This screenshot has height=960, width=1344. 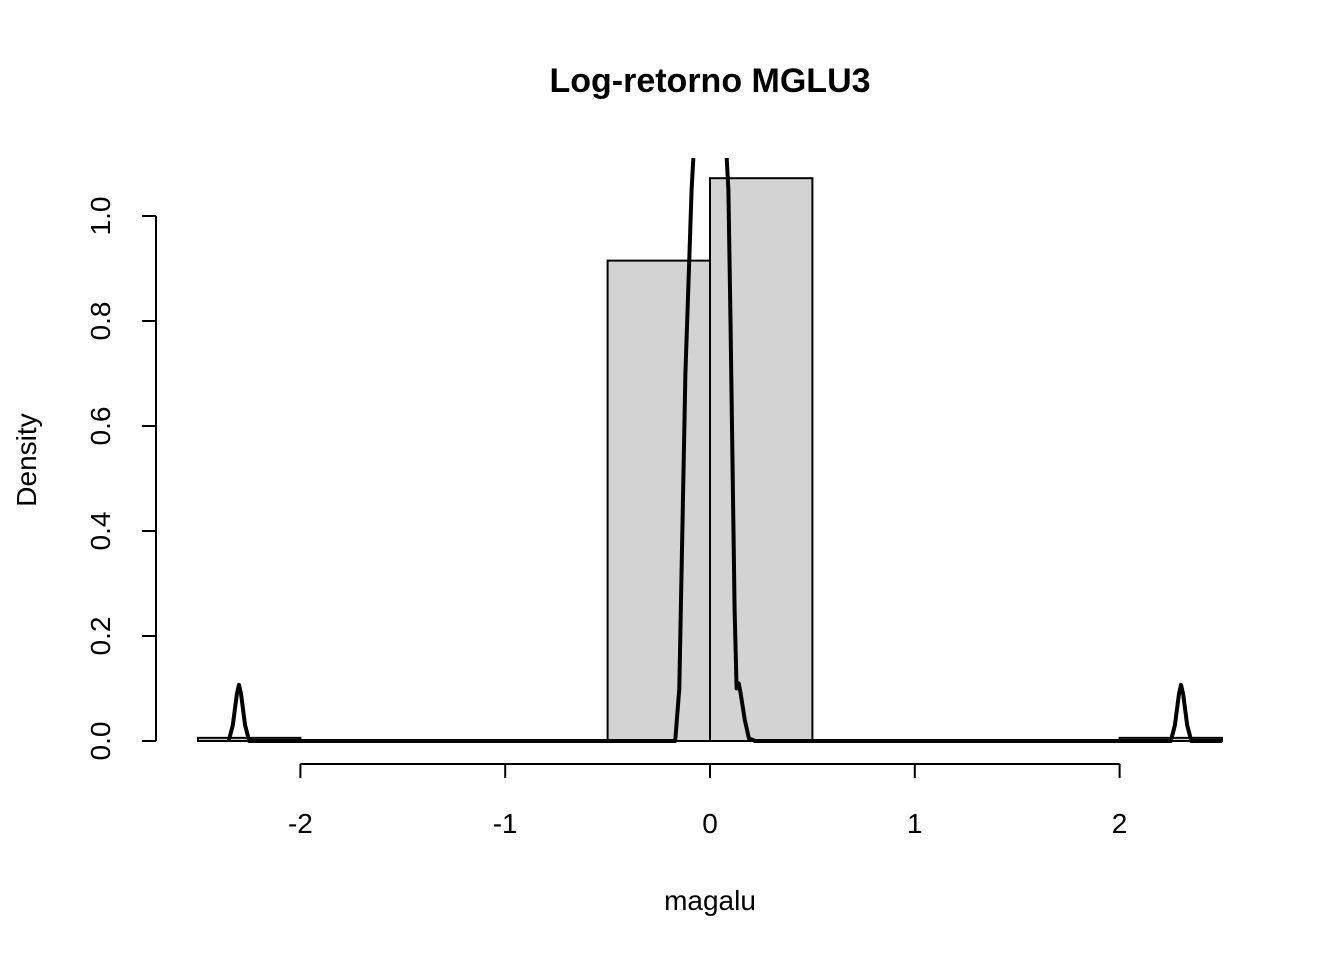 I want to click on x-tick-label: 0, so click(x=710, y=823).